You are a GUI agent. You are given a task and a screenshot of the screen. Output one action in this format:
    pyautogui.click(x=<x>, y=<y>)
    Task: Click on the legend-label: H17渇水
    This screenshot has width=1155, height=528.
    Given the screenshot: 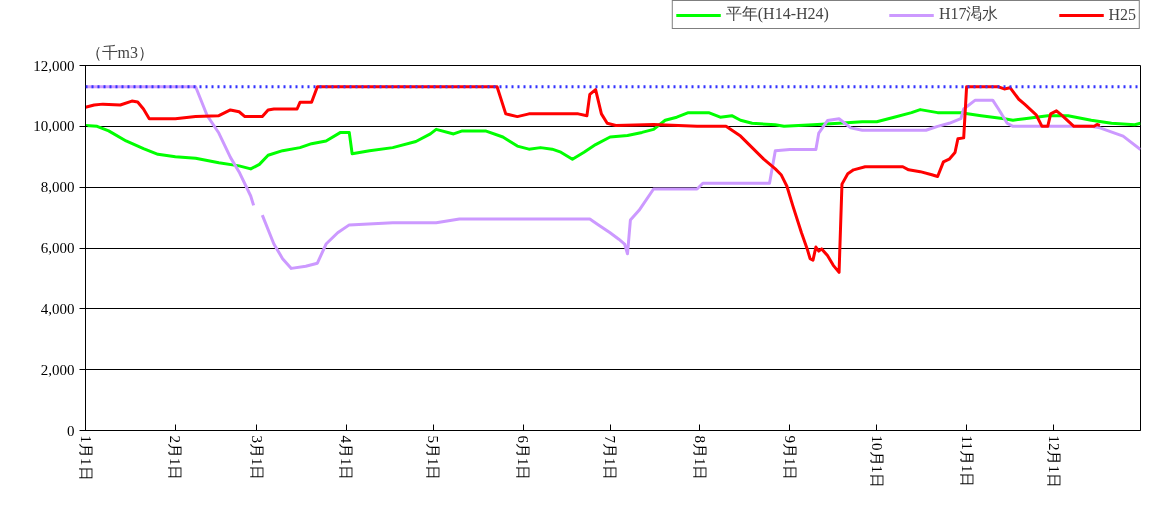 What is the action you would take?
    pyautogui.click(x=968, y=14)
    